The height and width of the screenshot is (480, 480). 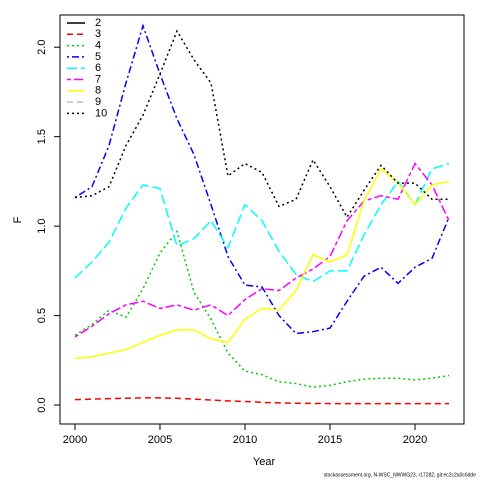 What do you see at coordinates (42, 225) in the screenshot?
I see `y-tick-label: 1.0` at bounding box center [42, 225].